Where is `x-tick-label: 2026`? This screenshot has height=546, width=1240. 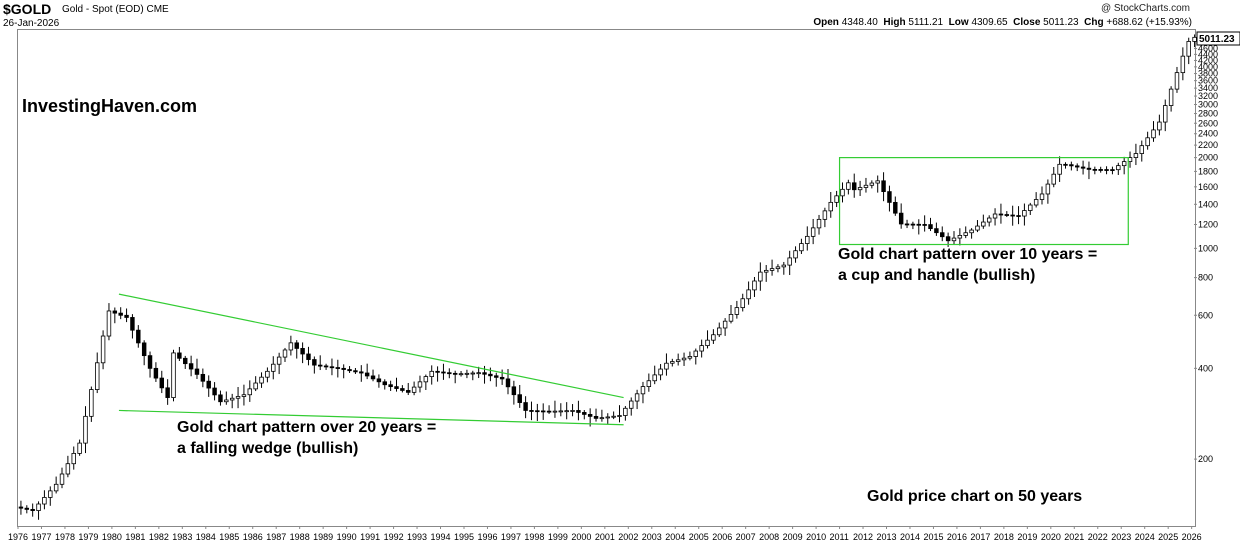 x-tick-label: 2026 is located at coordinates (1192, 537).